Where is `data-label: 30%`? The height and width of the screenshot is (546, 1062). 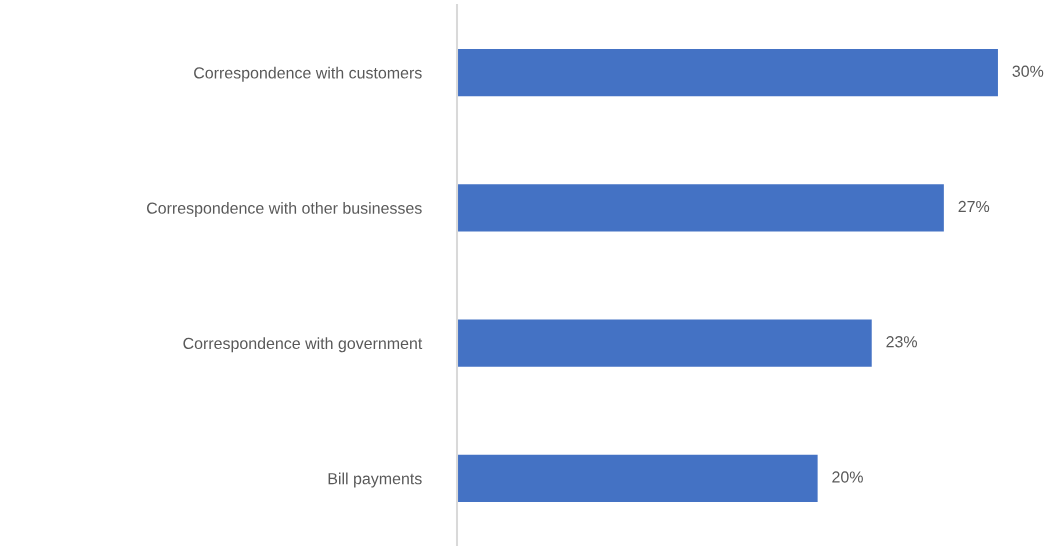
data-label: 30% is located at coordinates (1028, 71).